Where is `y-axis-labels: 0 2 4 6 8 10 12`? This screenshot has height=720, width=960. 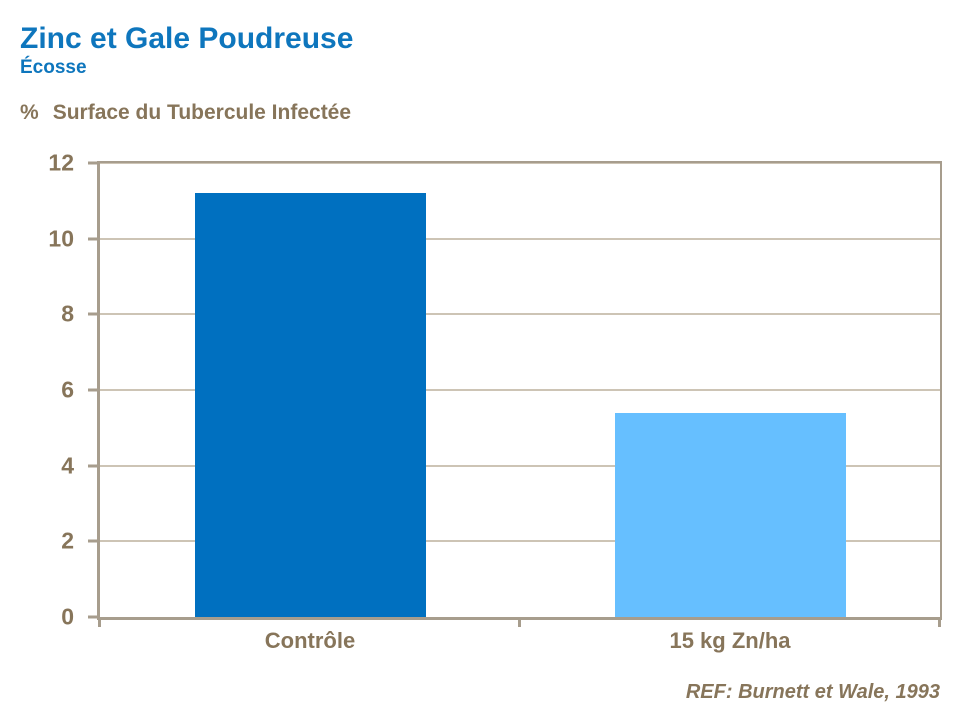
y-axis-labels: 0 2 4 6 8 10 12 is located at coordinates (50, 389).